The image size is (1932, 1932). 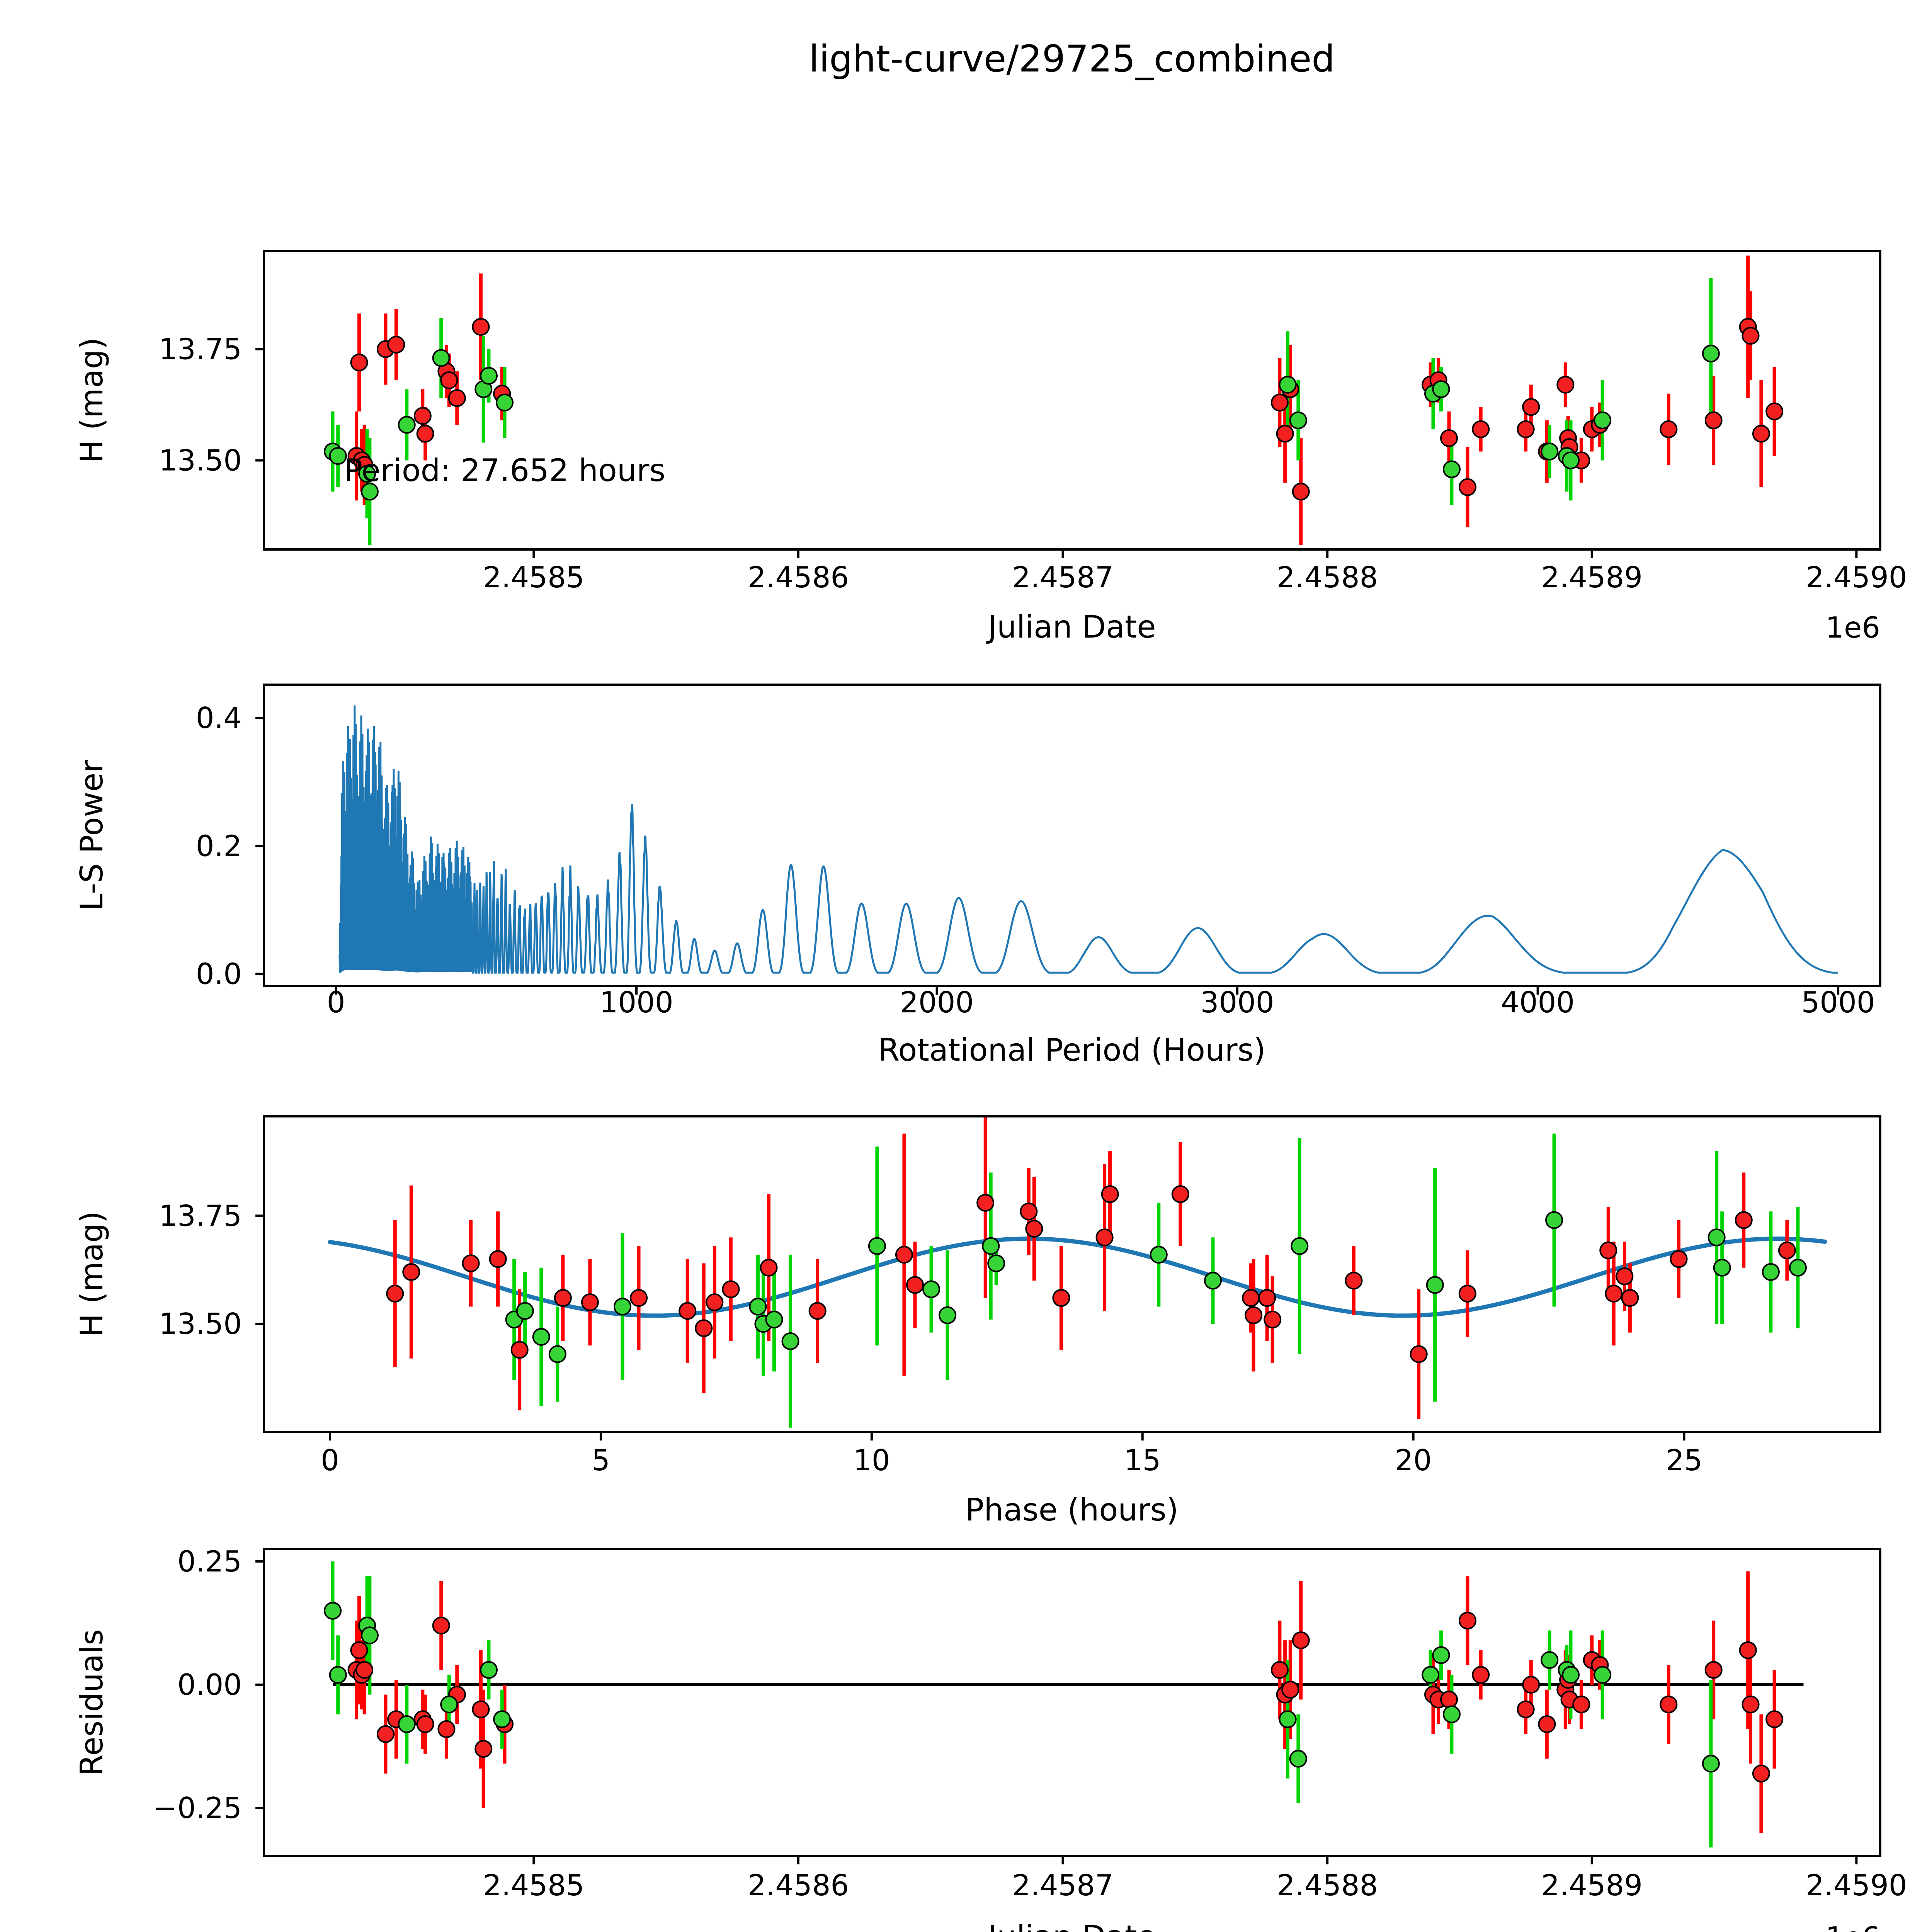 What do you see at coordinates (1142, 1460) in the screenshot?
I see `x-tick-label: 15` at bounding box center [1142, 1460].